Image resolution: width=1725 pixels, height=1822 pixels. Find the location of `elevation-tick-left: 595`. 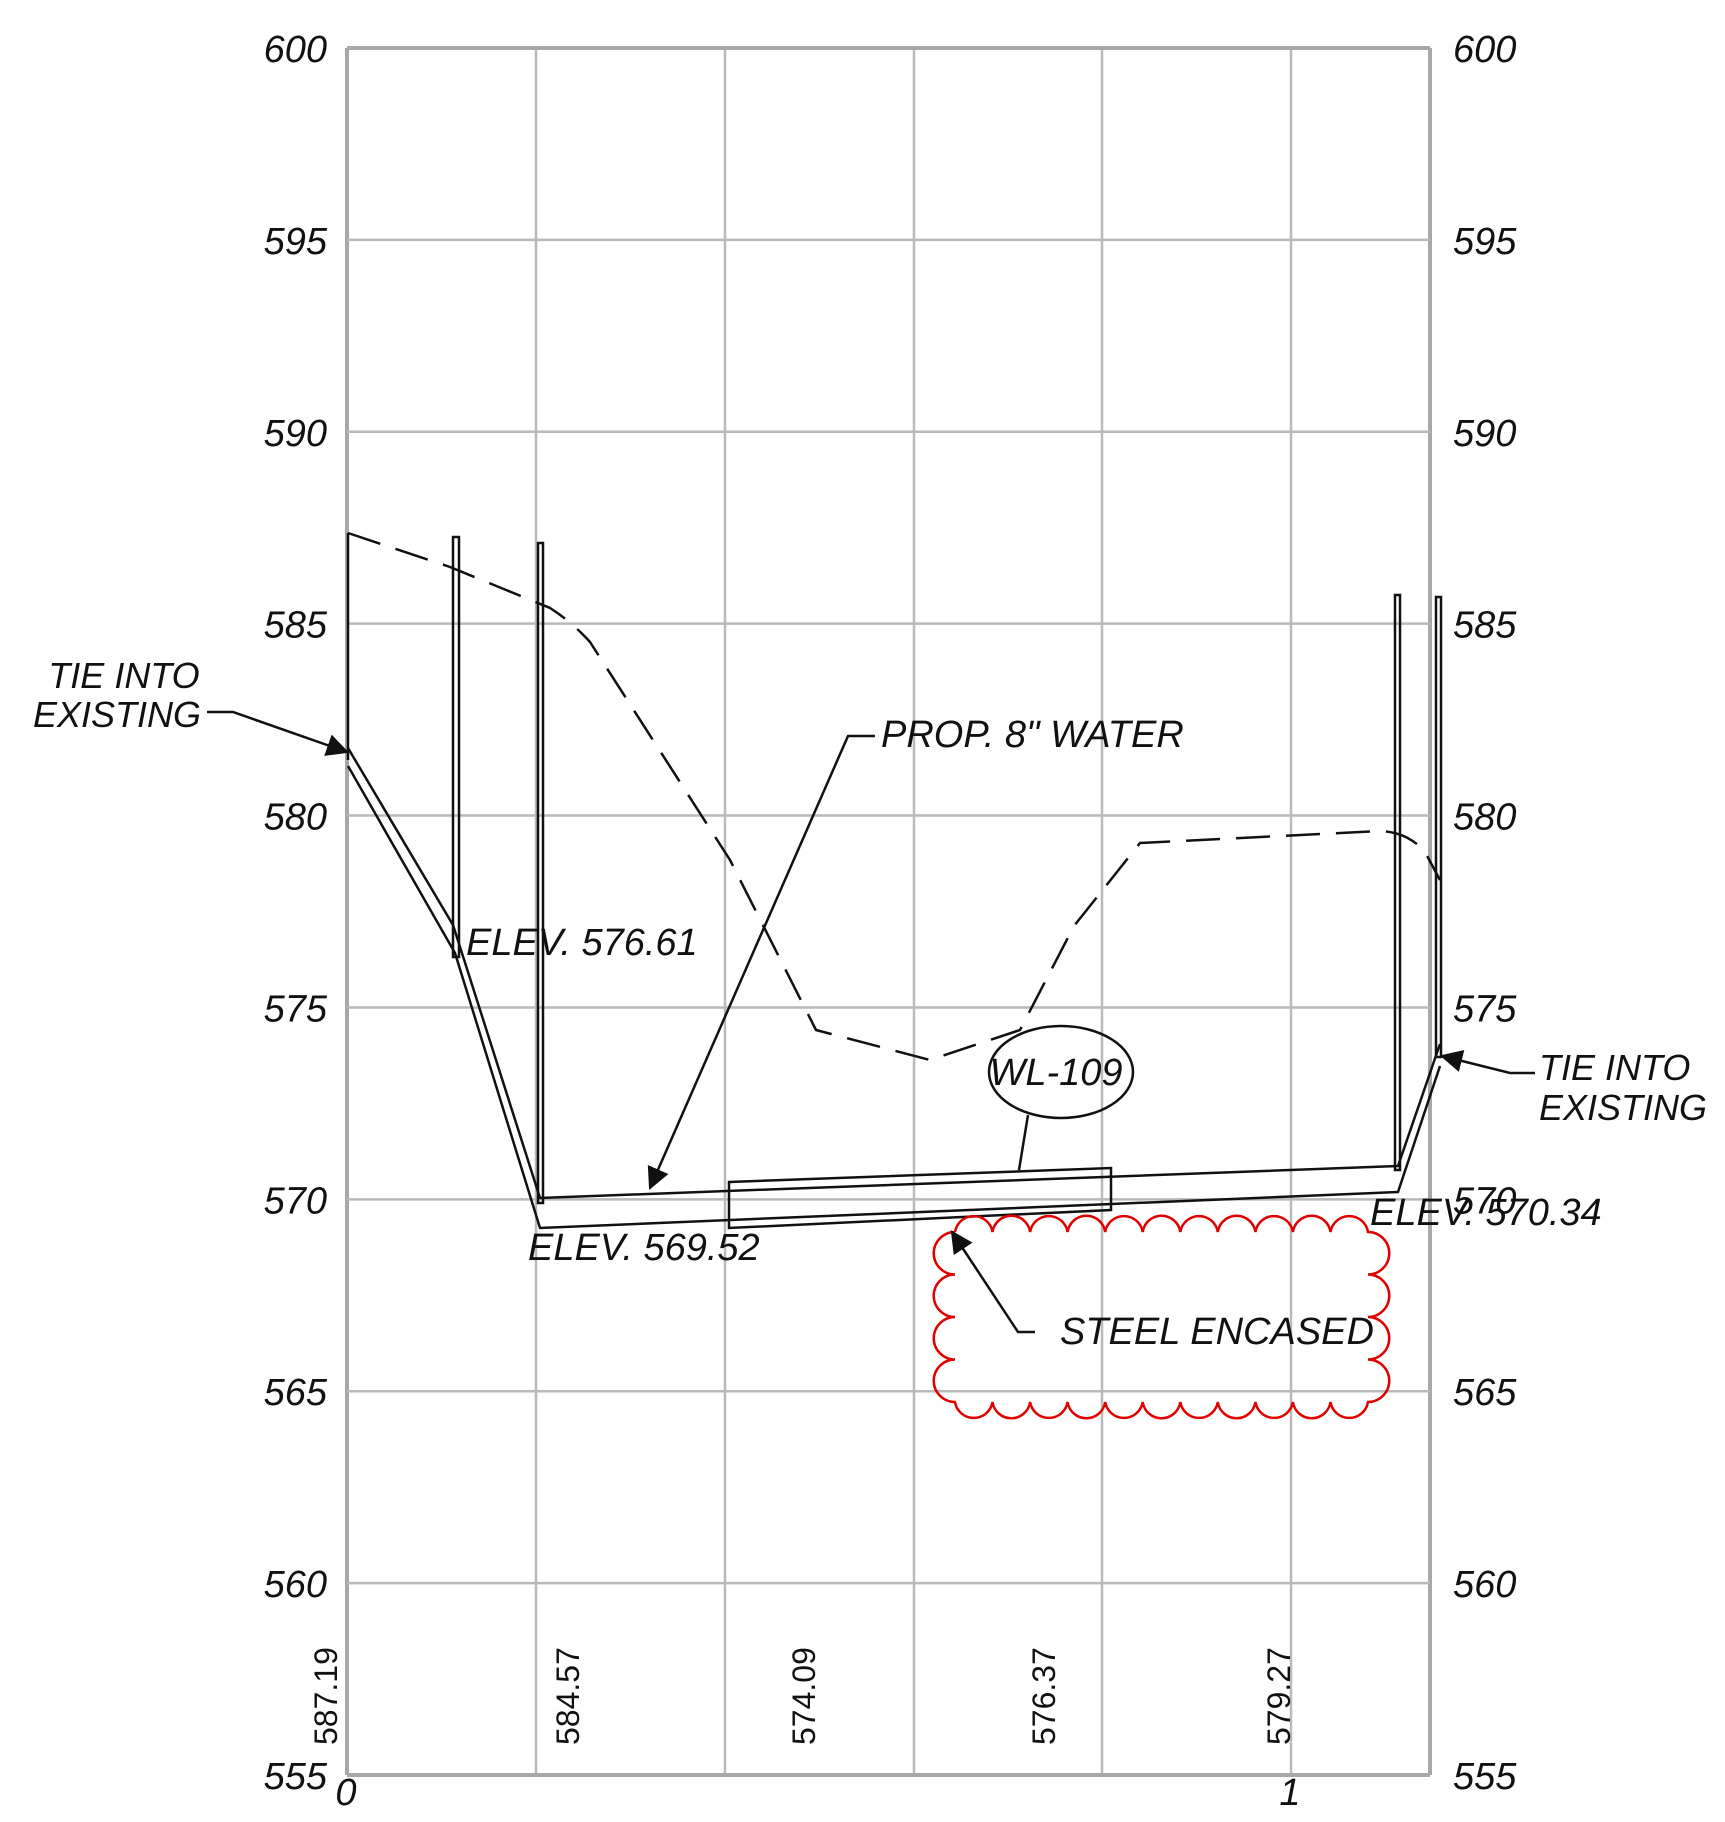

elevation-tick-left: 595 is located at coordinates (296, 242).